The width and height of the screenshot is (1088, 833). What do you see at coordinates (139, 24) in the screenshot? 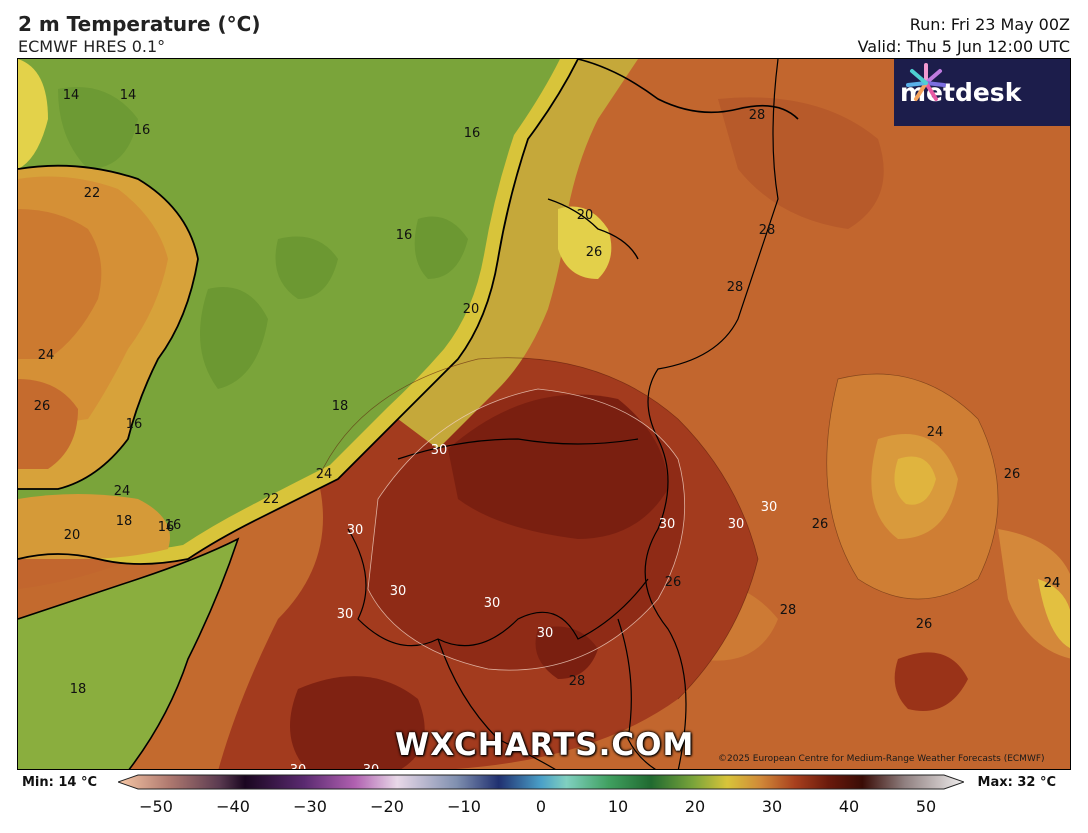
I see `map-title: 2 m Temperature (°C)` at bounding box center [139, 24].